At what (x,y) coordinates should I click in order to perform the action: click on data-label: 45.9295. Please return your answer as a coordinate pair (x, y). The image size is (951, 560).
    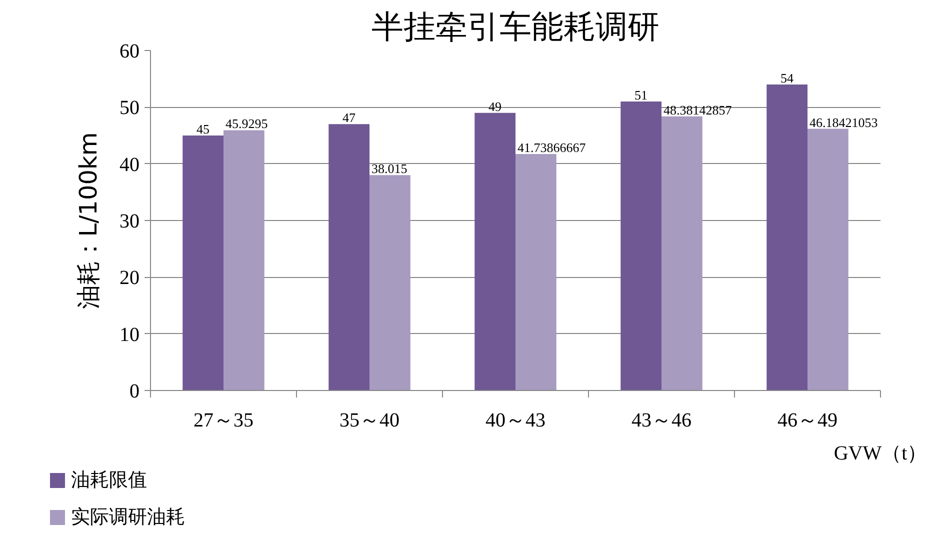
    Looking at the image, I should click on (247, 124).